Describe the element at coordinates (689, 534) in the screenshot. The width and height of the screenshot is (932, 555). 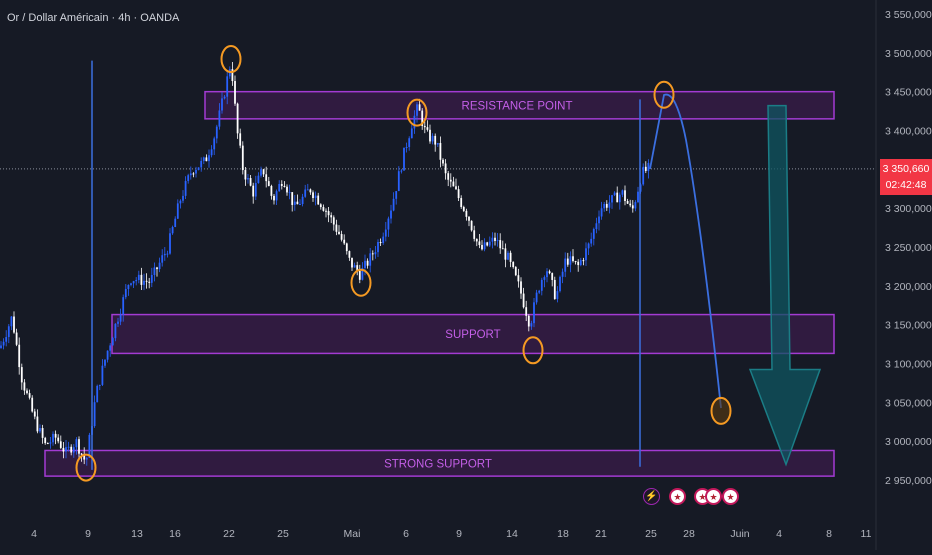
I see `x-tick-label: 28` at that location.